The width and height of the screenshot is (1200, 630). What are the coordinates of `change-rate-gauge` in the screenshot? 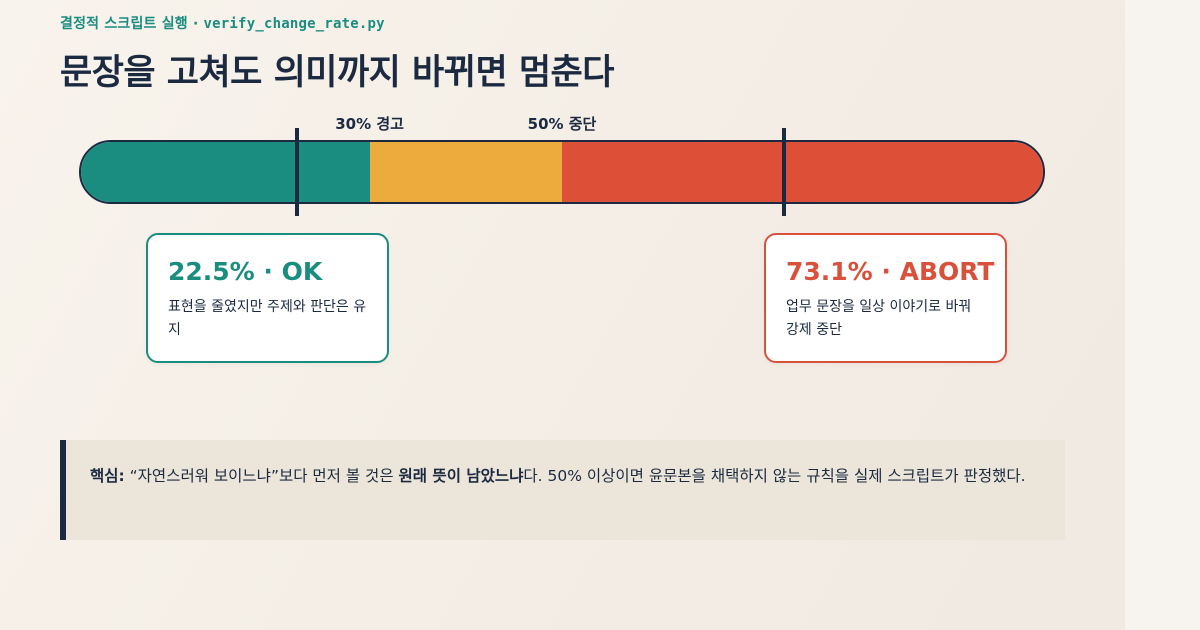 It's located at (562, 172).